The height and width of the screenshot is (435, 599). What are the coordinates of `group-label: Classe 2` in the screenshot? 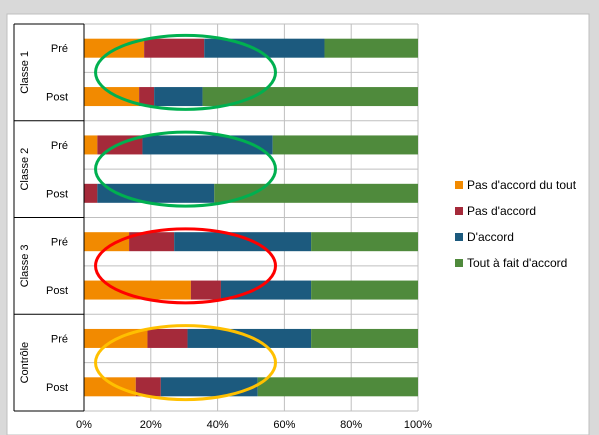 It's located at (25, 169).